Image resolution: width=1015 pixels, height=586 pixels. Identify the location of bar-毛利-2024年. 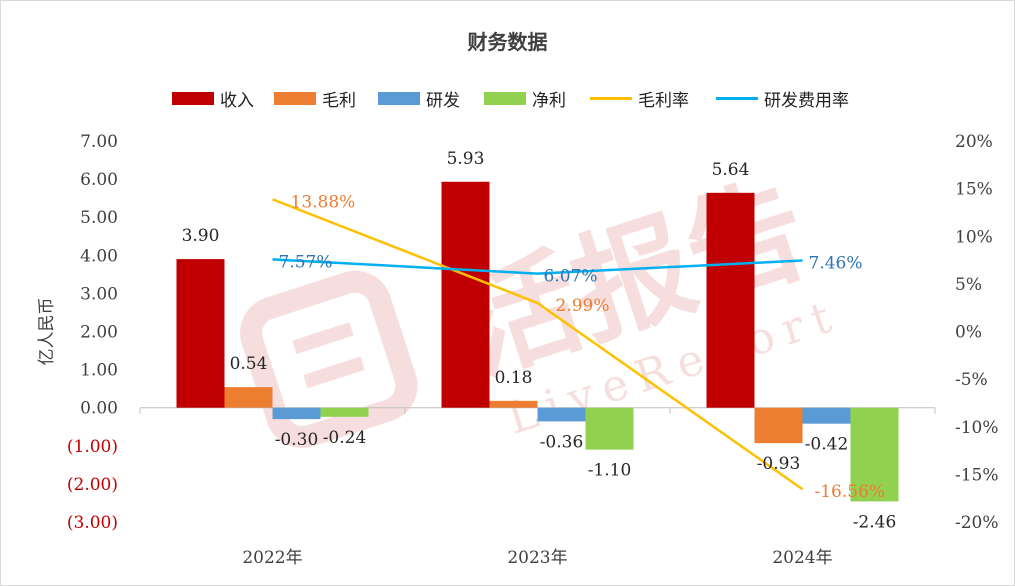
(778, 425).